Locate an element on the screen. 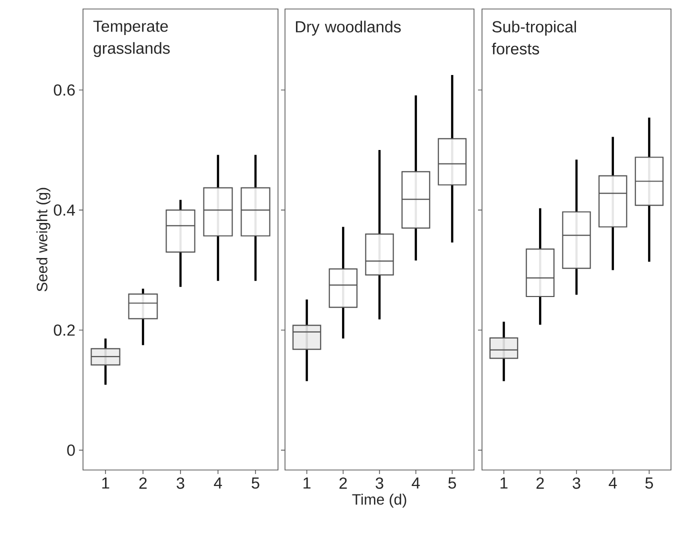 The height and width of the screenshot is (534, 673). text: Temperate grasslands is located at coordinates (131, 39).